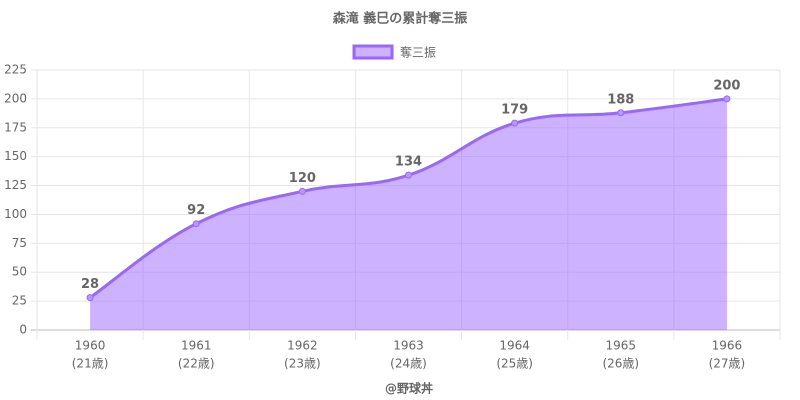 This screenshot has height=400, width=800. I want to click on x-tick-sublabel: (25歳), so click(514, 364).